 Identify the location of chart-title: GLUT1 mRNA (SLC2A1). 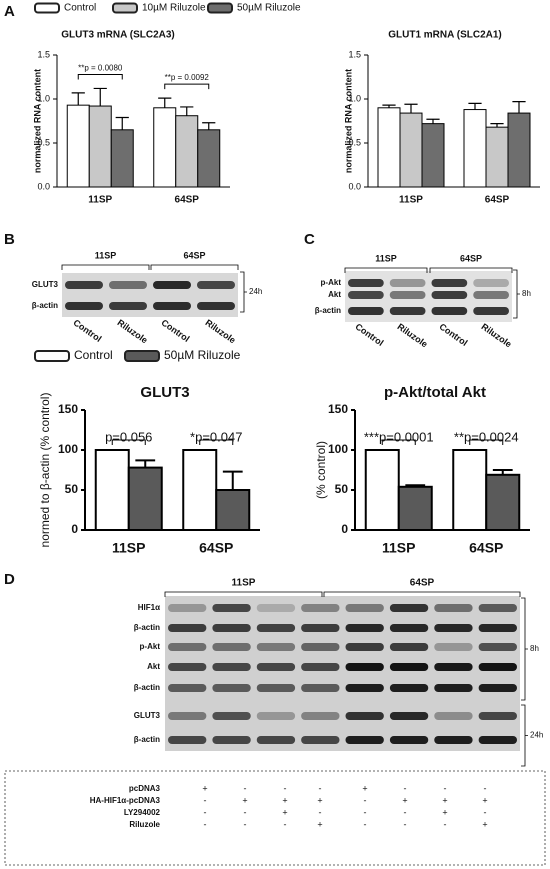
(445, 35).